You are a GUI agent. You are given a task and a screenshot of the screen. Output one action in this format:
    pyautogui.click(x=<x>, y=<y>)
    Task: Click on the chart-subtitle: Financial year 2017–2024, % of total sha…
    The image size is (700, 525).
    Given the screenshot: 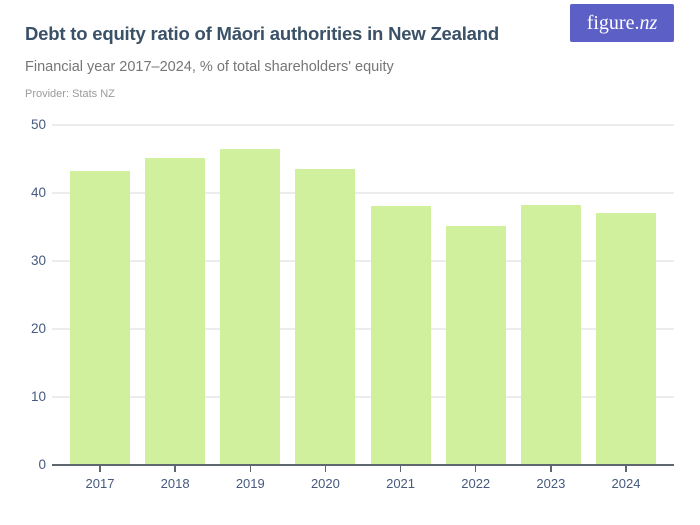 What is the action you would take?
    pyautogui.click(x=209, y=67)
    